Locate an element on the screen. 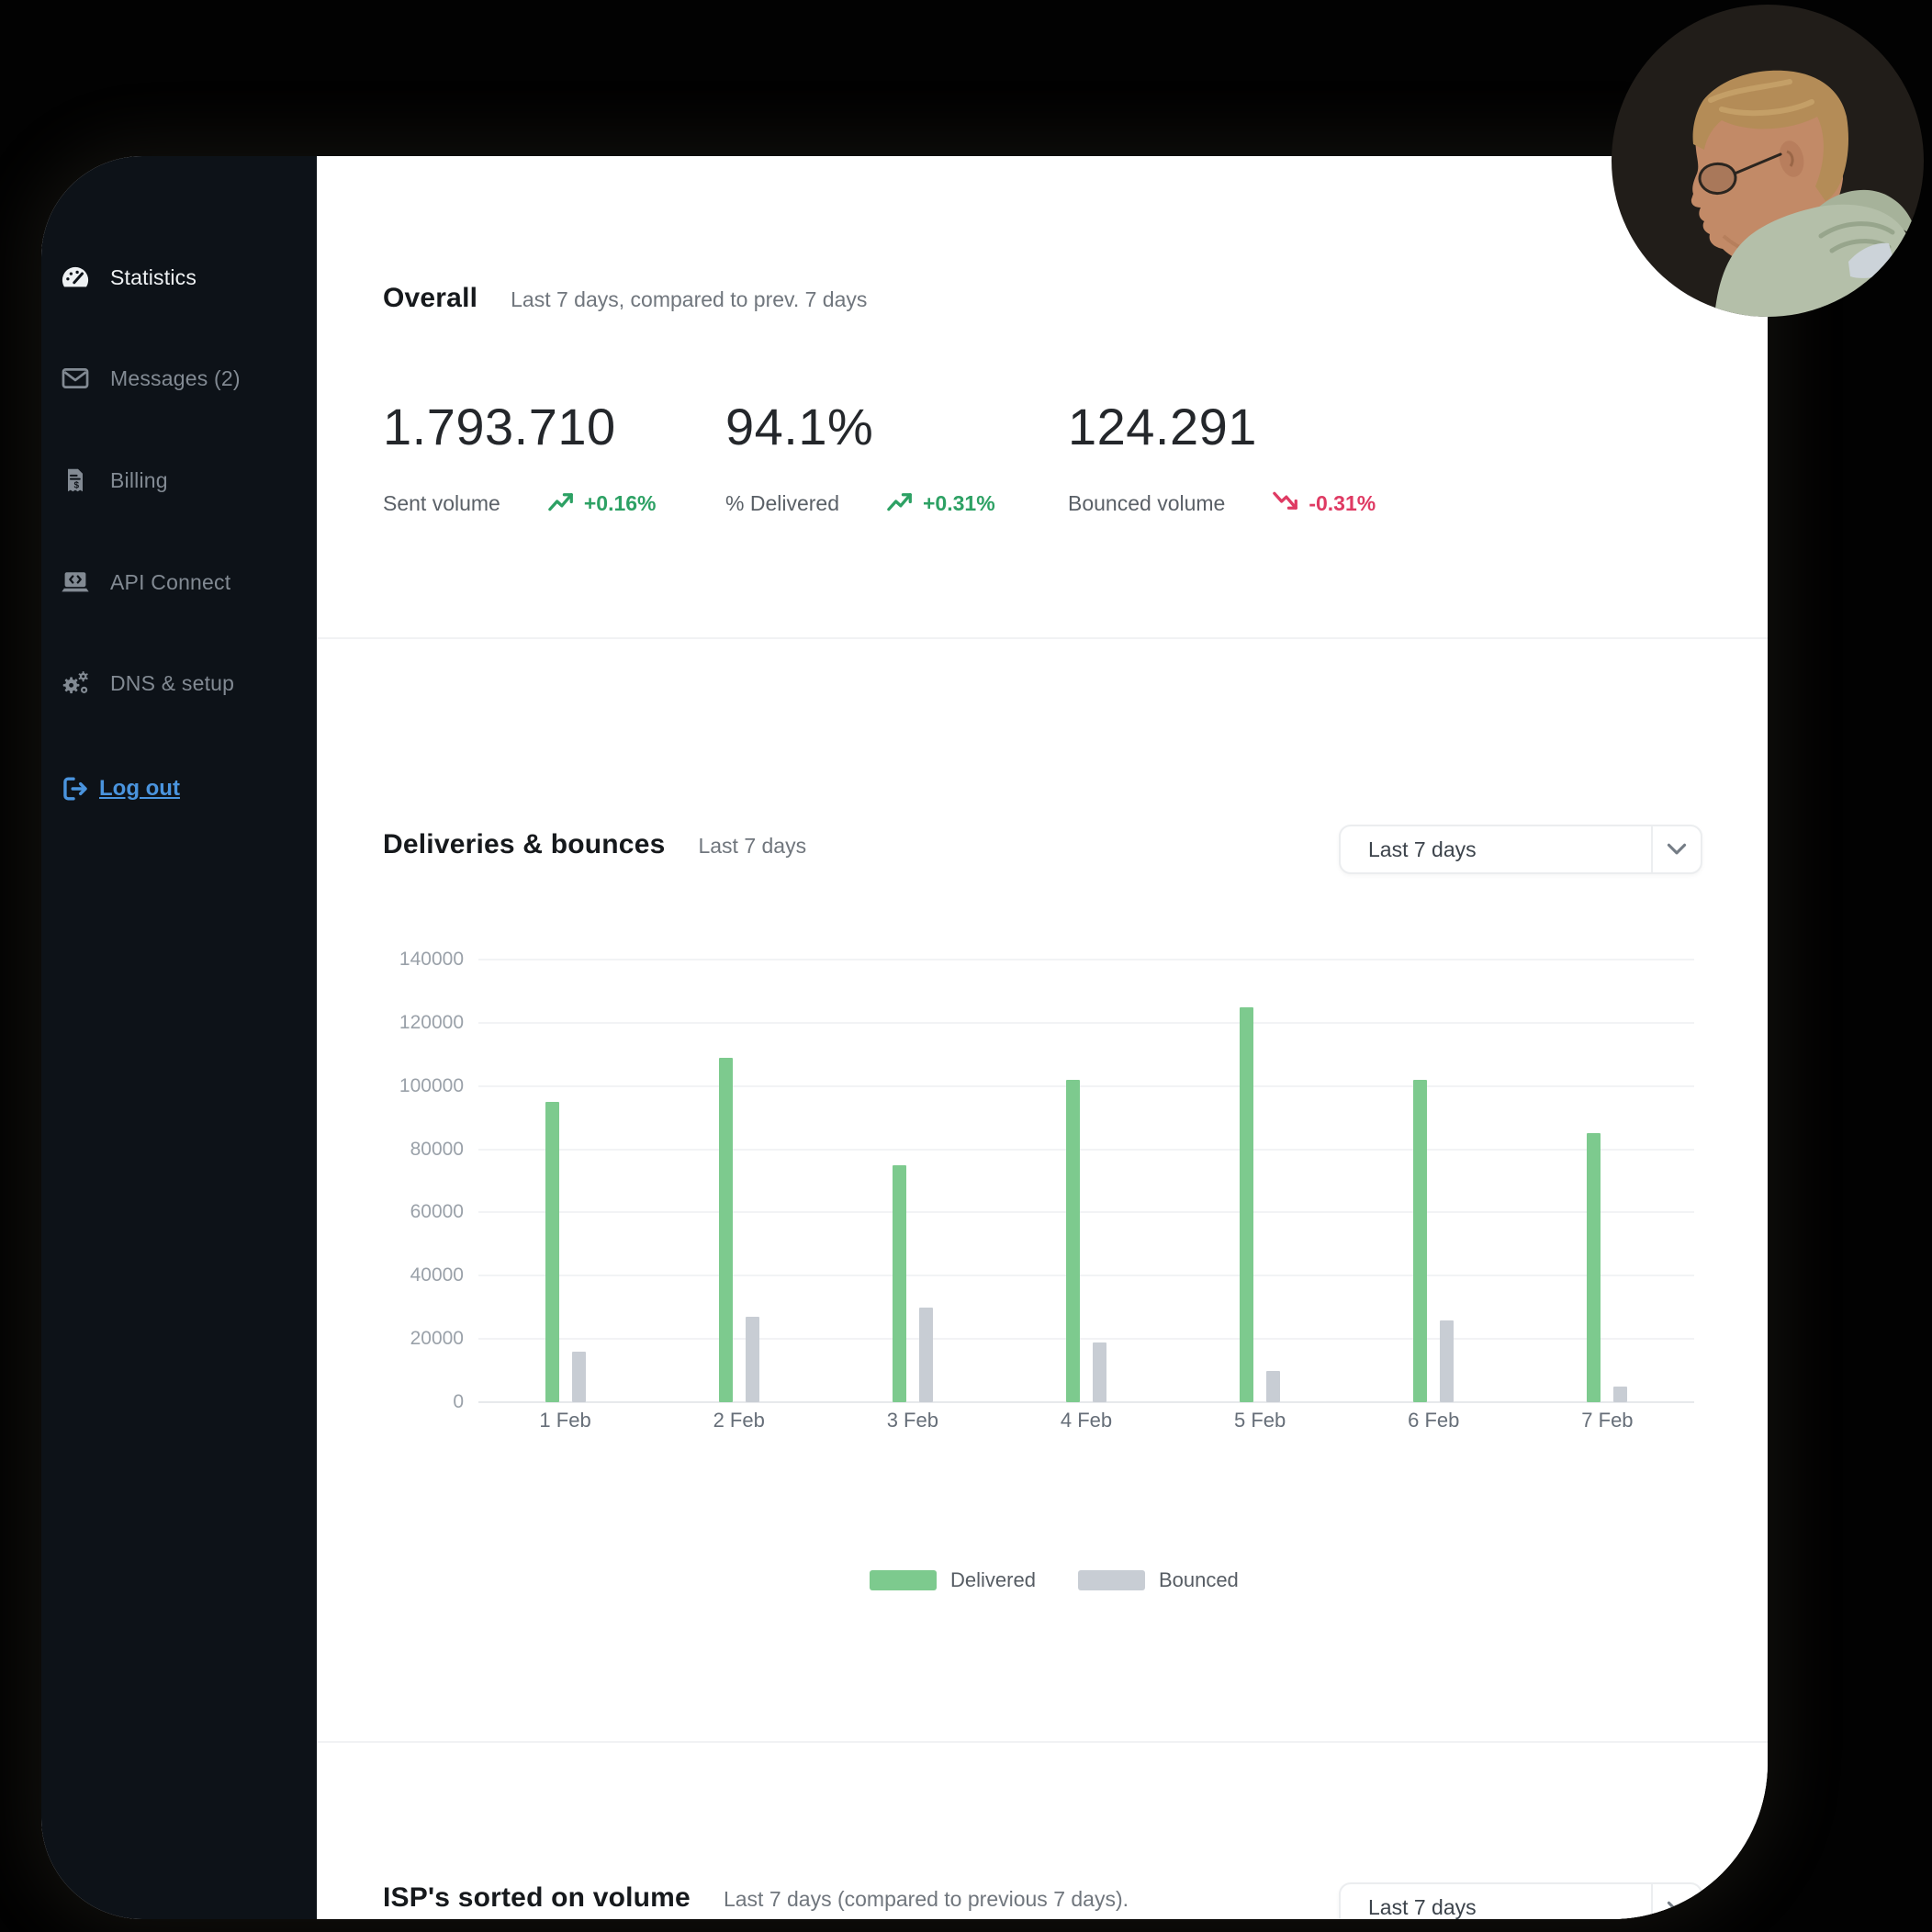  sidebar-item-label: Statistics is located at coordinates (153, 276).